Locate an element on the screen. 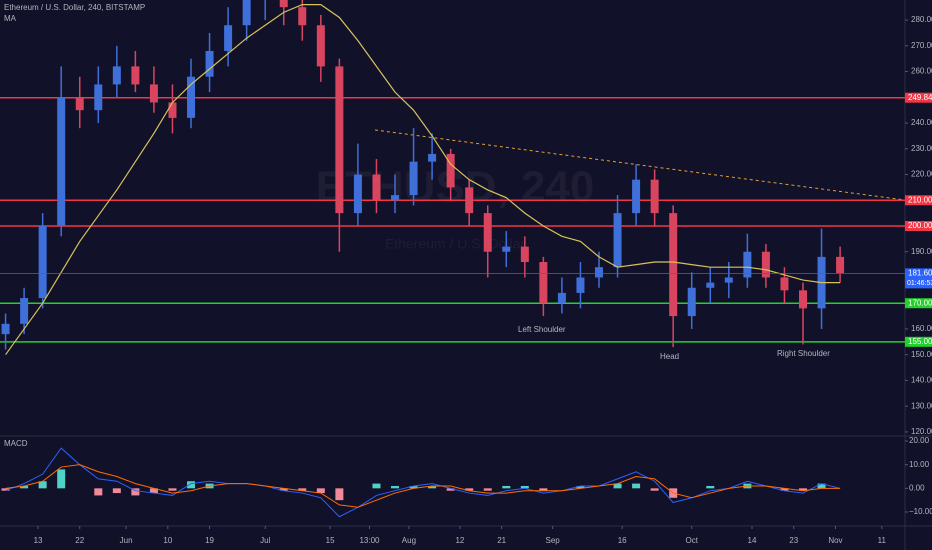 The width and height of the screenshot is (932, 550). x-tick-label: 21 is located at coordinates (501, 540).